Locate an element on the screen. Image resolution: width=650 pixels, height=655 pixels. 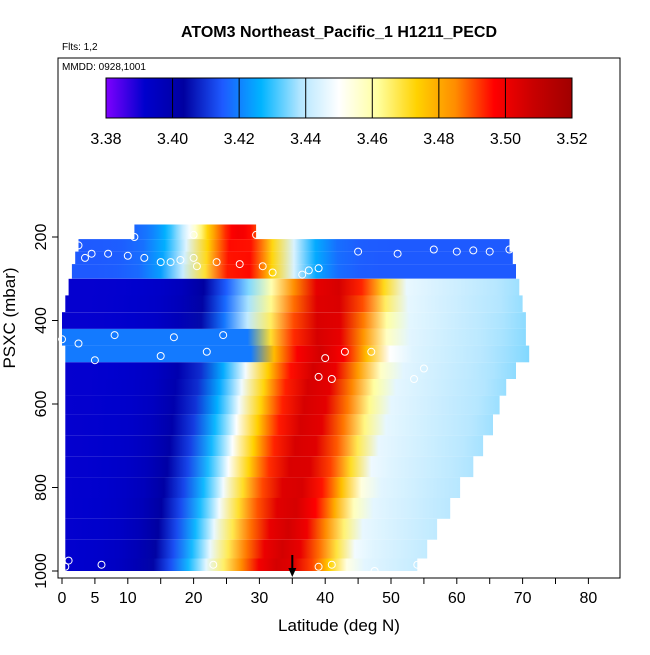
colorbar-tick-label: 3.42 is located at coordinates (239, 139).